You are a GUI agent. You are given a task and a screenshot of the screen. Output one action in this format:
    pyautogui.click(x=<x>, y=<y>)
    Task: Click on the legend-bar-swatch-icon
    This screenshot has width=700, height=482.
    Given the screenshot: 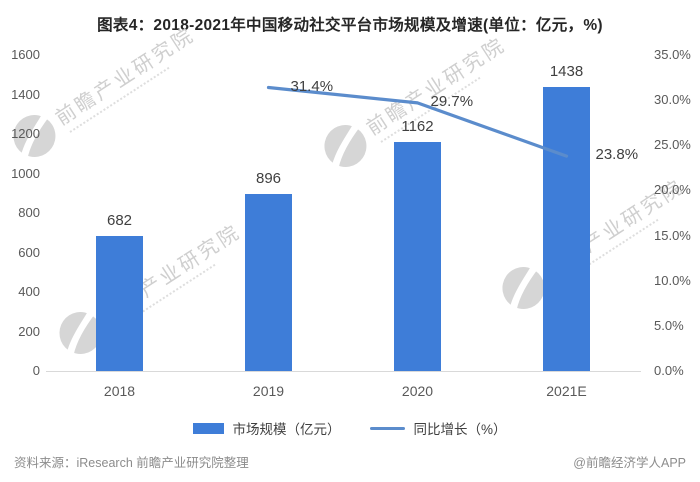 What is the action you would take?
    pyautogui.click(x=209, y=428)
    